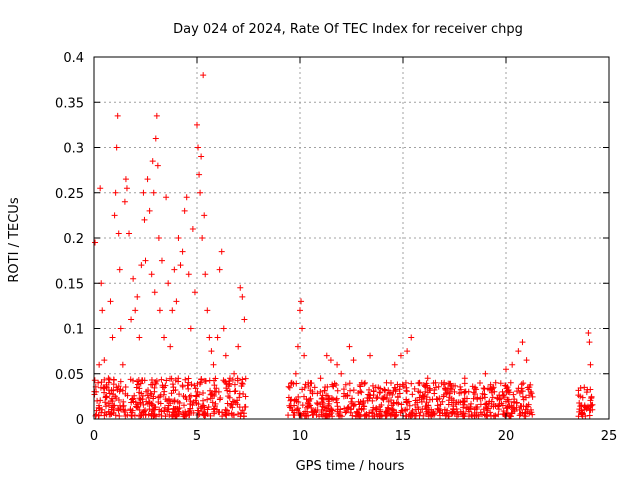 Image resolution: width=640 pixels, height=480 pixels. I want to click on x-tick-label: 25, so click(609, 436).